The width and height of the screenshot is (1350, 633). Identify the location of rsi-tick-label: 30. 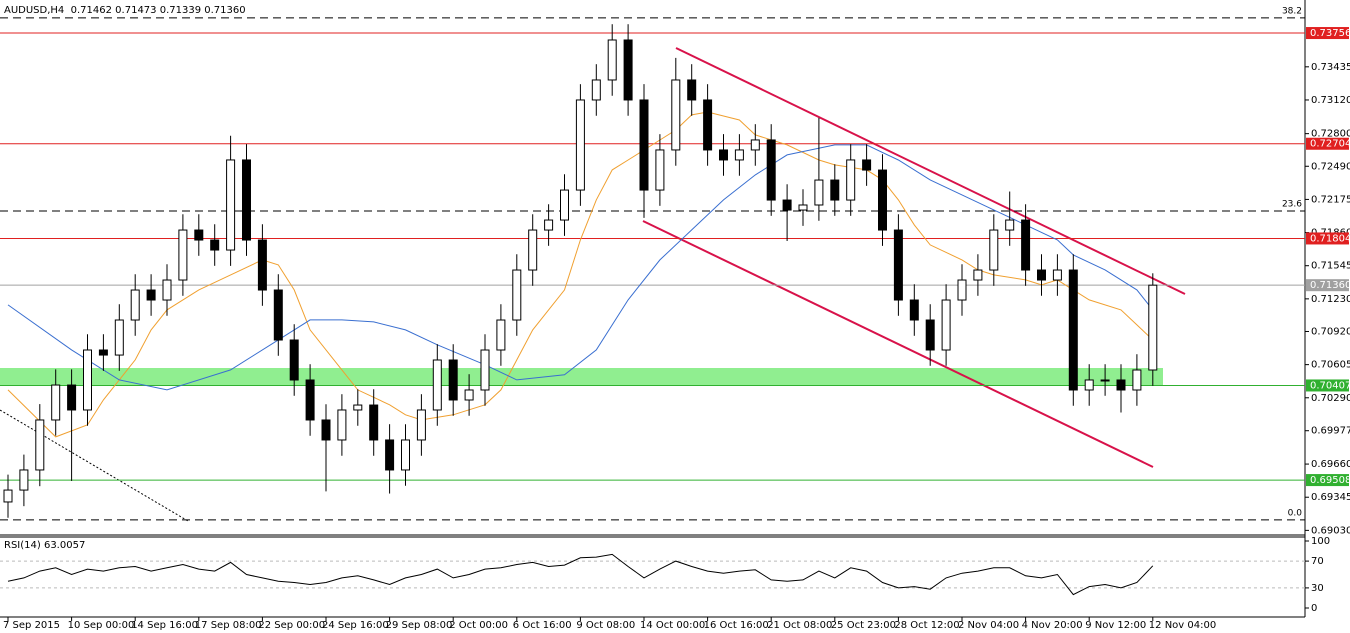
(1317, 588).